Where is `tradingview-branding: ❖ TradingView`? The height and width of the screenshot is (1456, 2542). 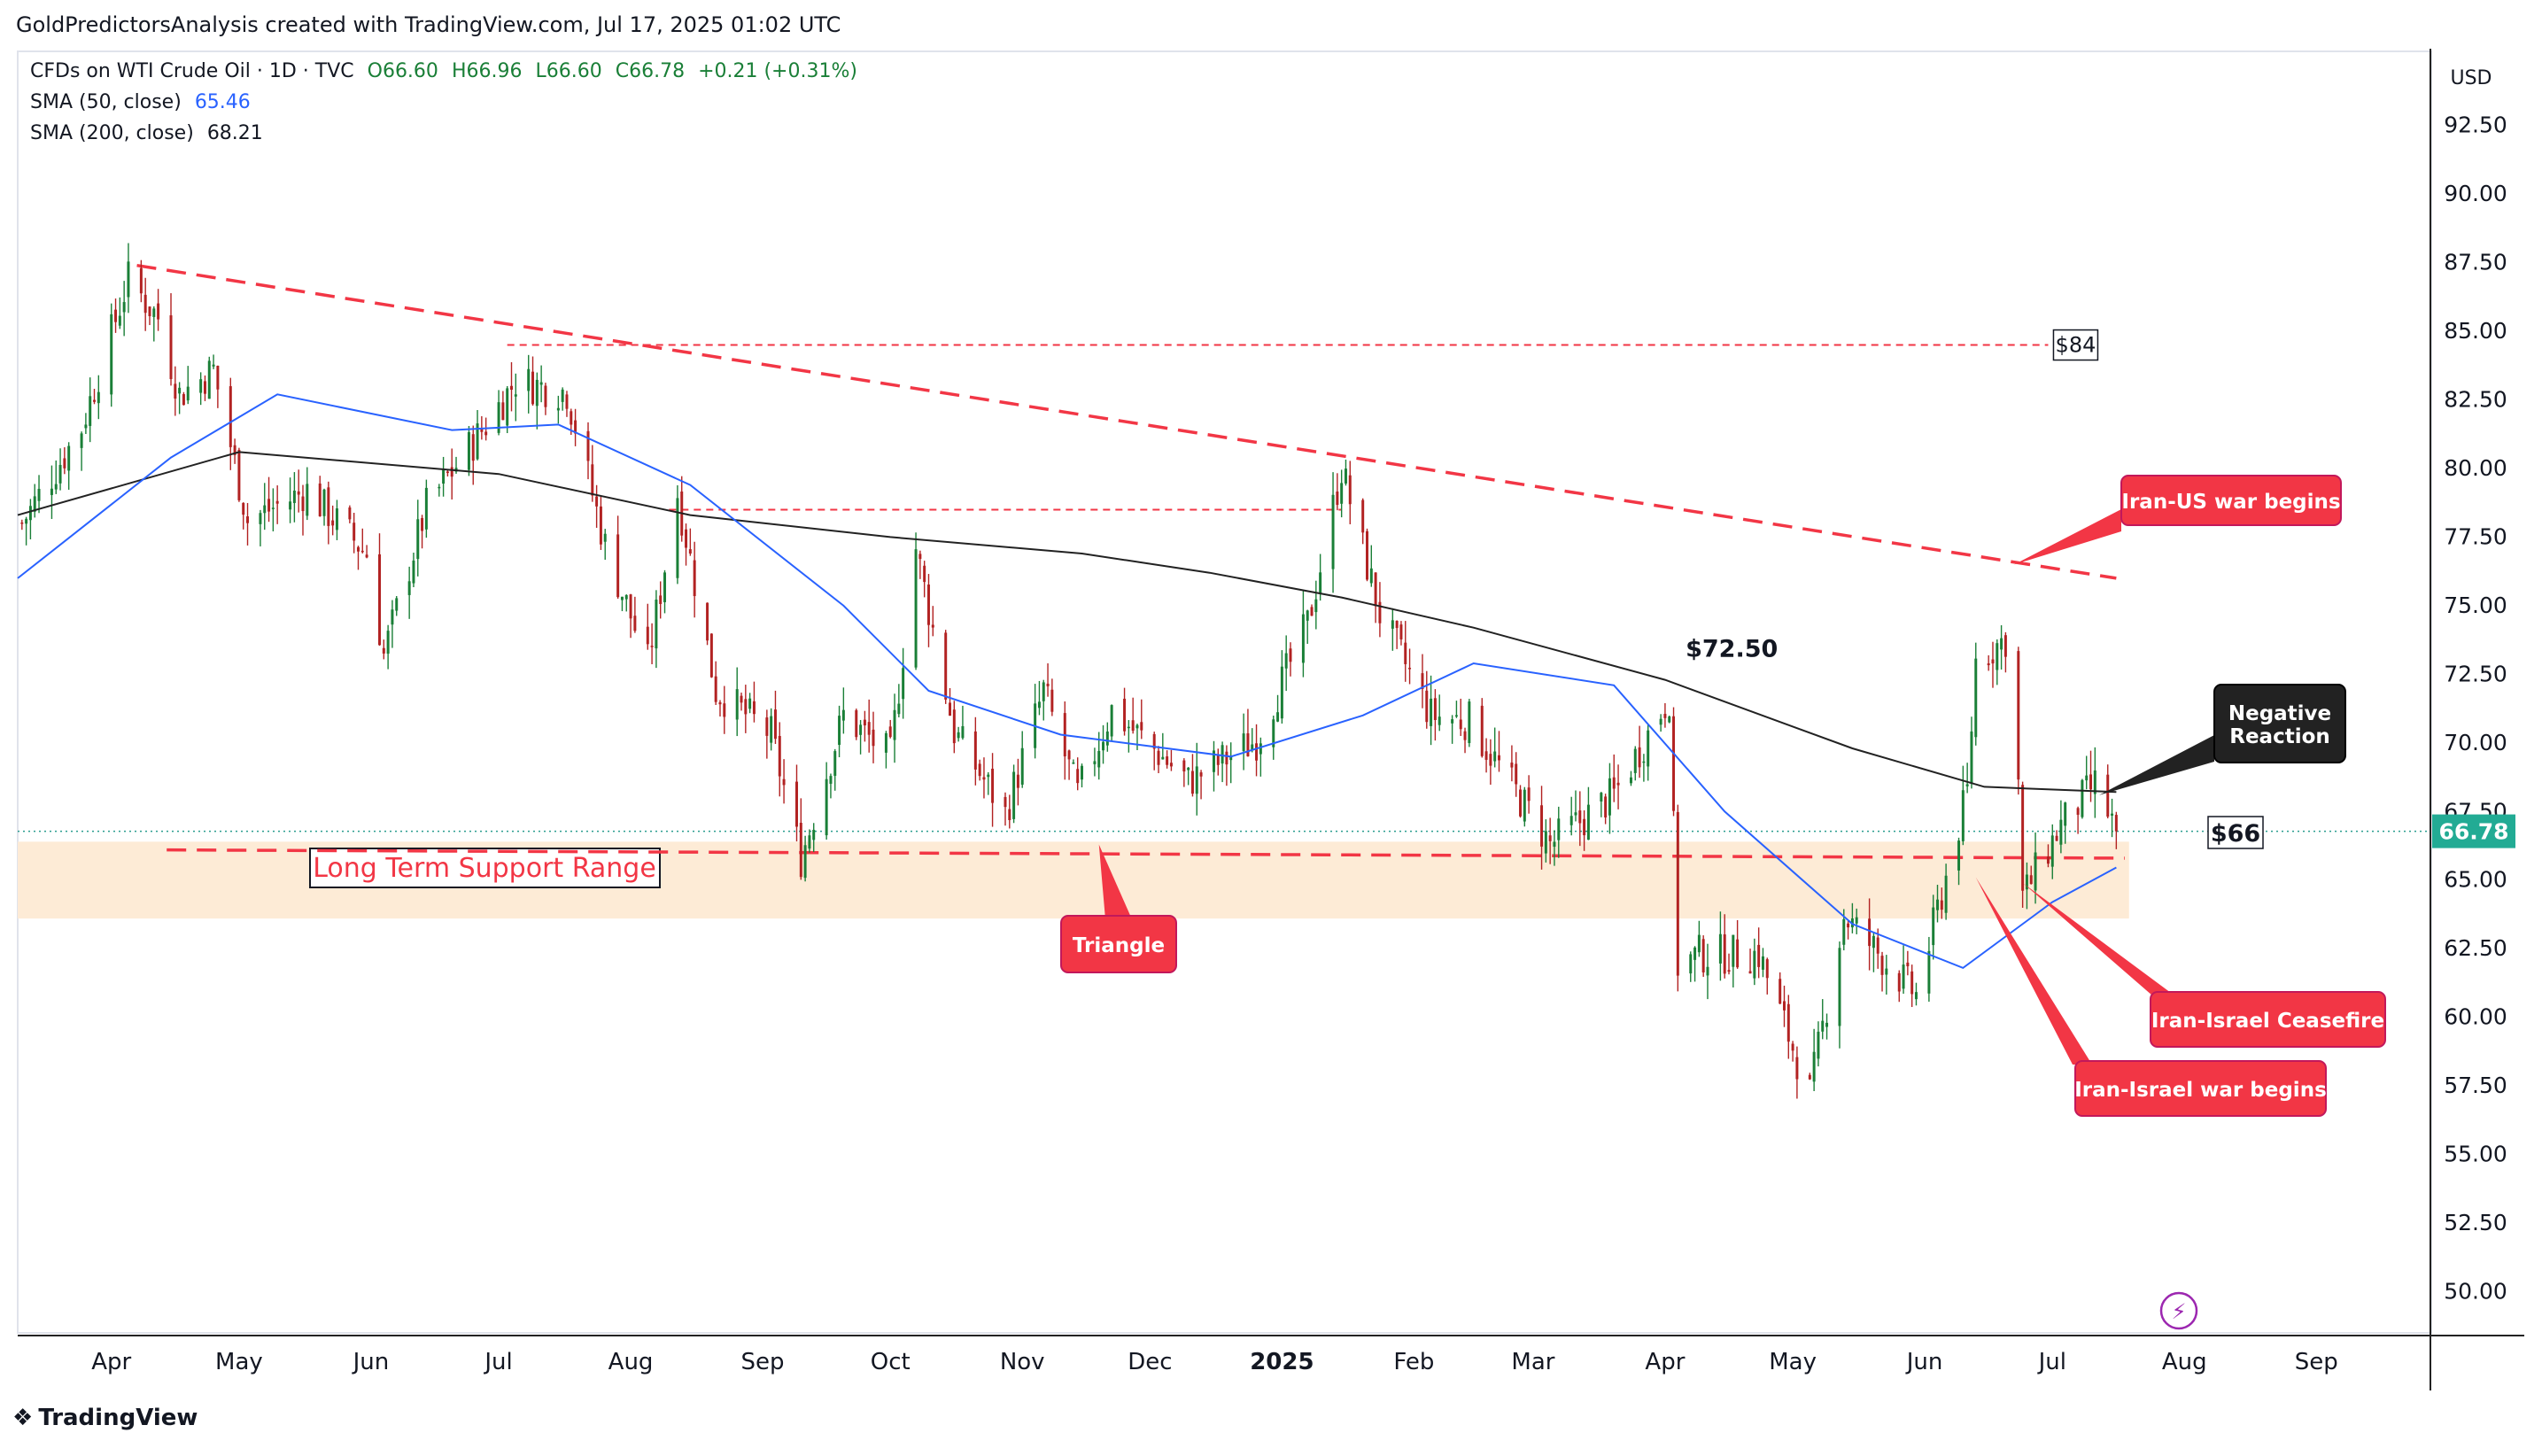 tradingview-branding: ❖ TradingView is located at coordinates (105, 1418).